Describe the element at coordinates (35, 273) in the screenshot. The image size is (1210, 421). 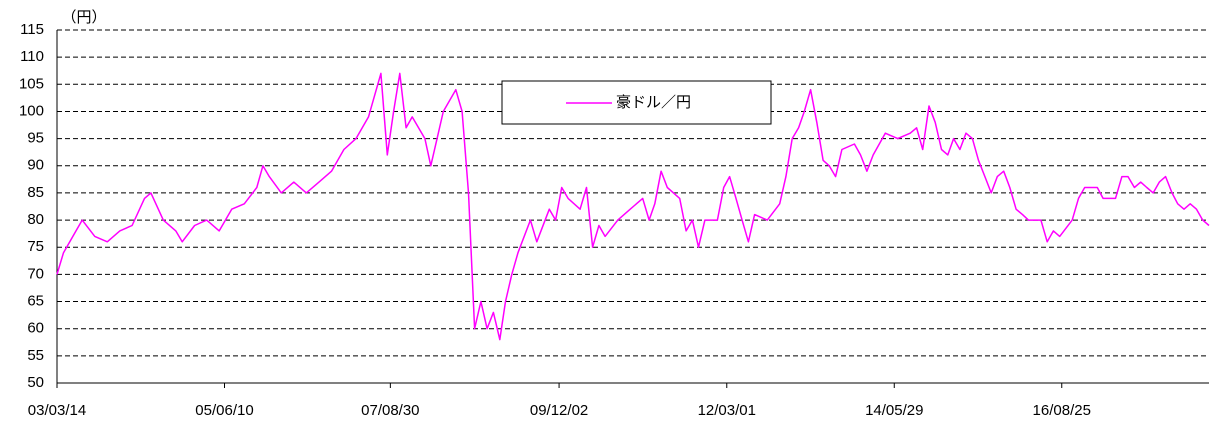
I see `y-tick-label: 70` at that location.